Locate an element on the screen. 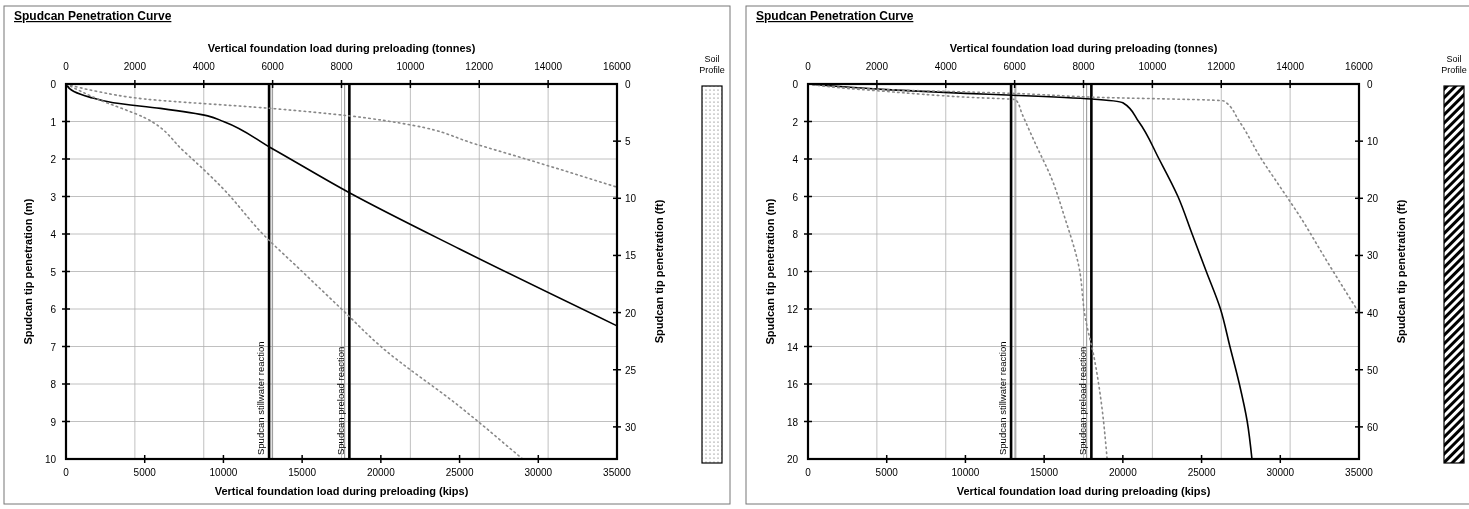 This screenshot has width=1469, height=509. y2-tick-label: 15 is located at coordinates (631, 256).